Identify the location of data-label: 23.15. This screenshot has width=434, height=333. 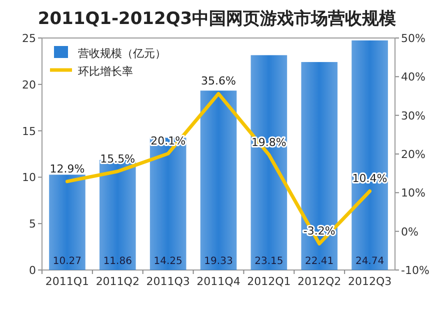
(269, 261).